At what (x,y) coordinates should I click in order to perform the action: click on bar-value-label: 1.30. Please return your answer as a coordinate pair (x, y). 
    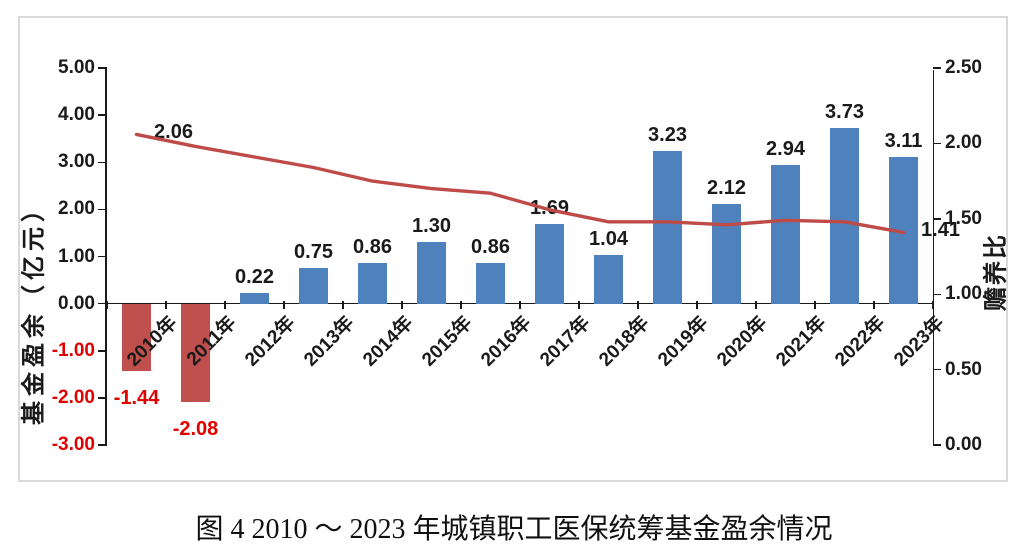
    Looking at the image, I should click on (431, 226).